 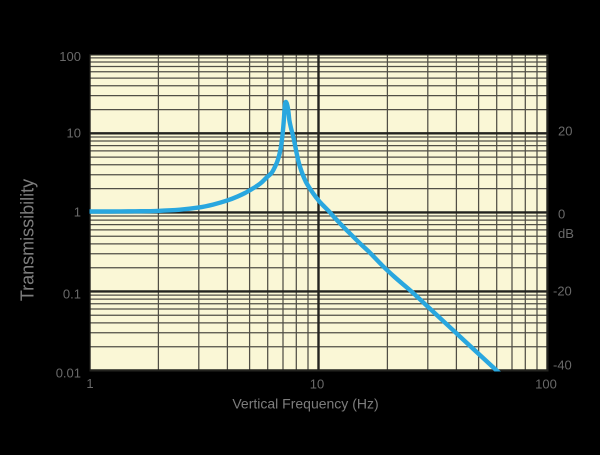 What do you see at coordinates (72, 294) in the screenshot?
I see `svg-text: 0.1` at bounding box center [72, 294].